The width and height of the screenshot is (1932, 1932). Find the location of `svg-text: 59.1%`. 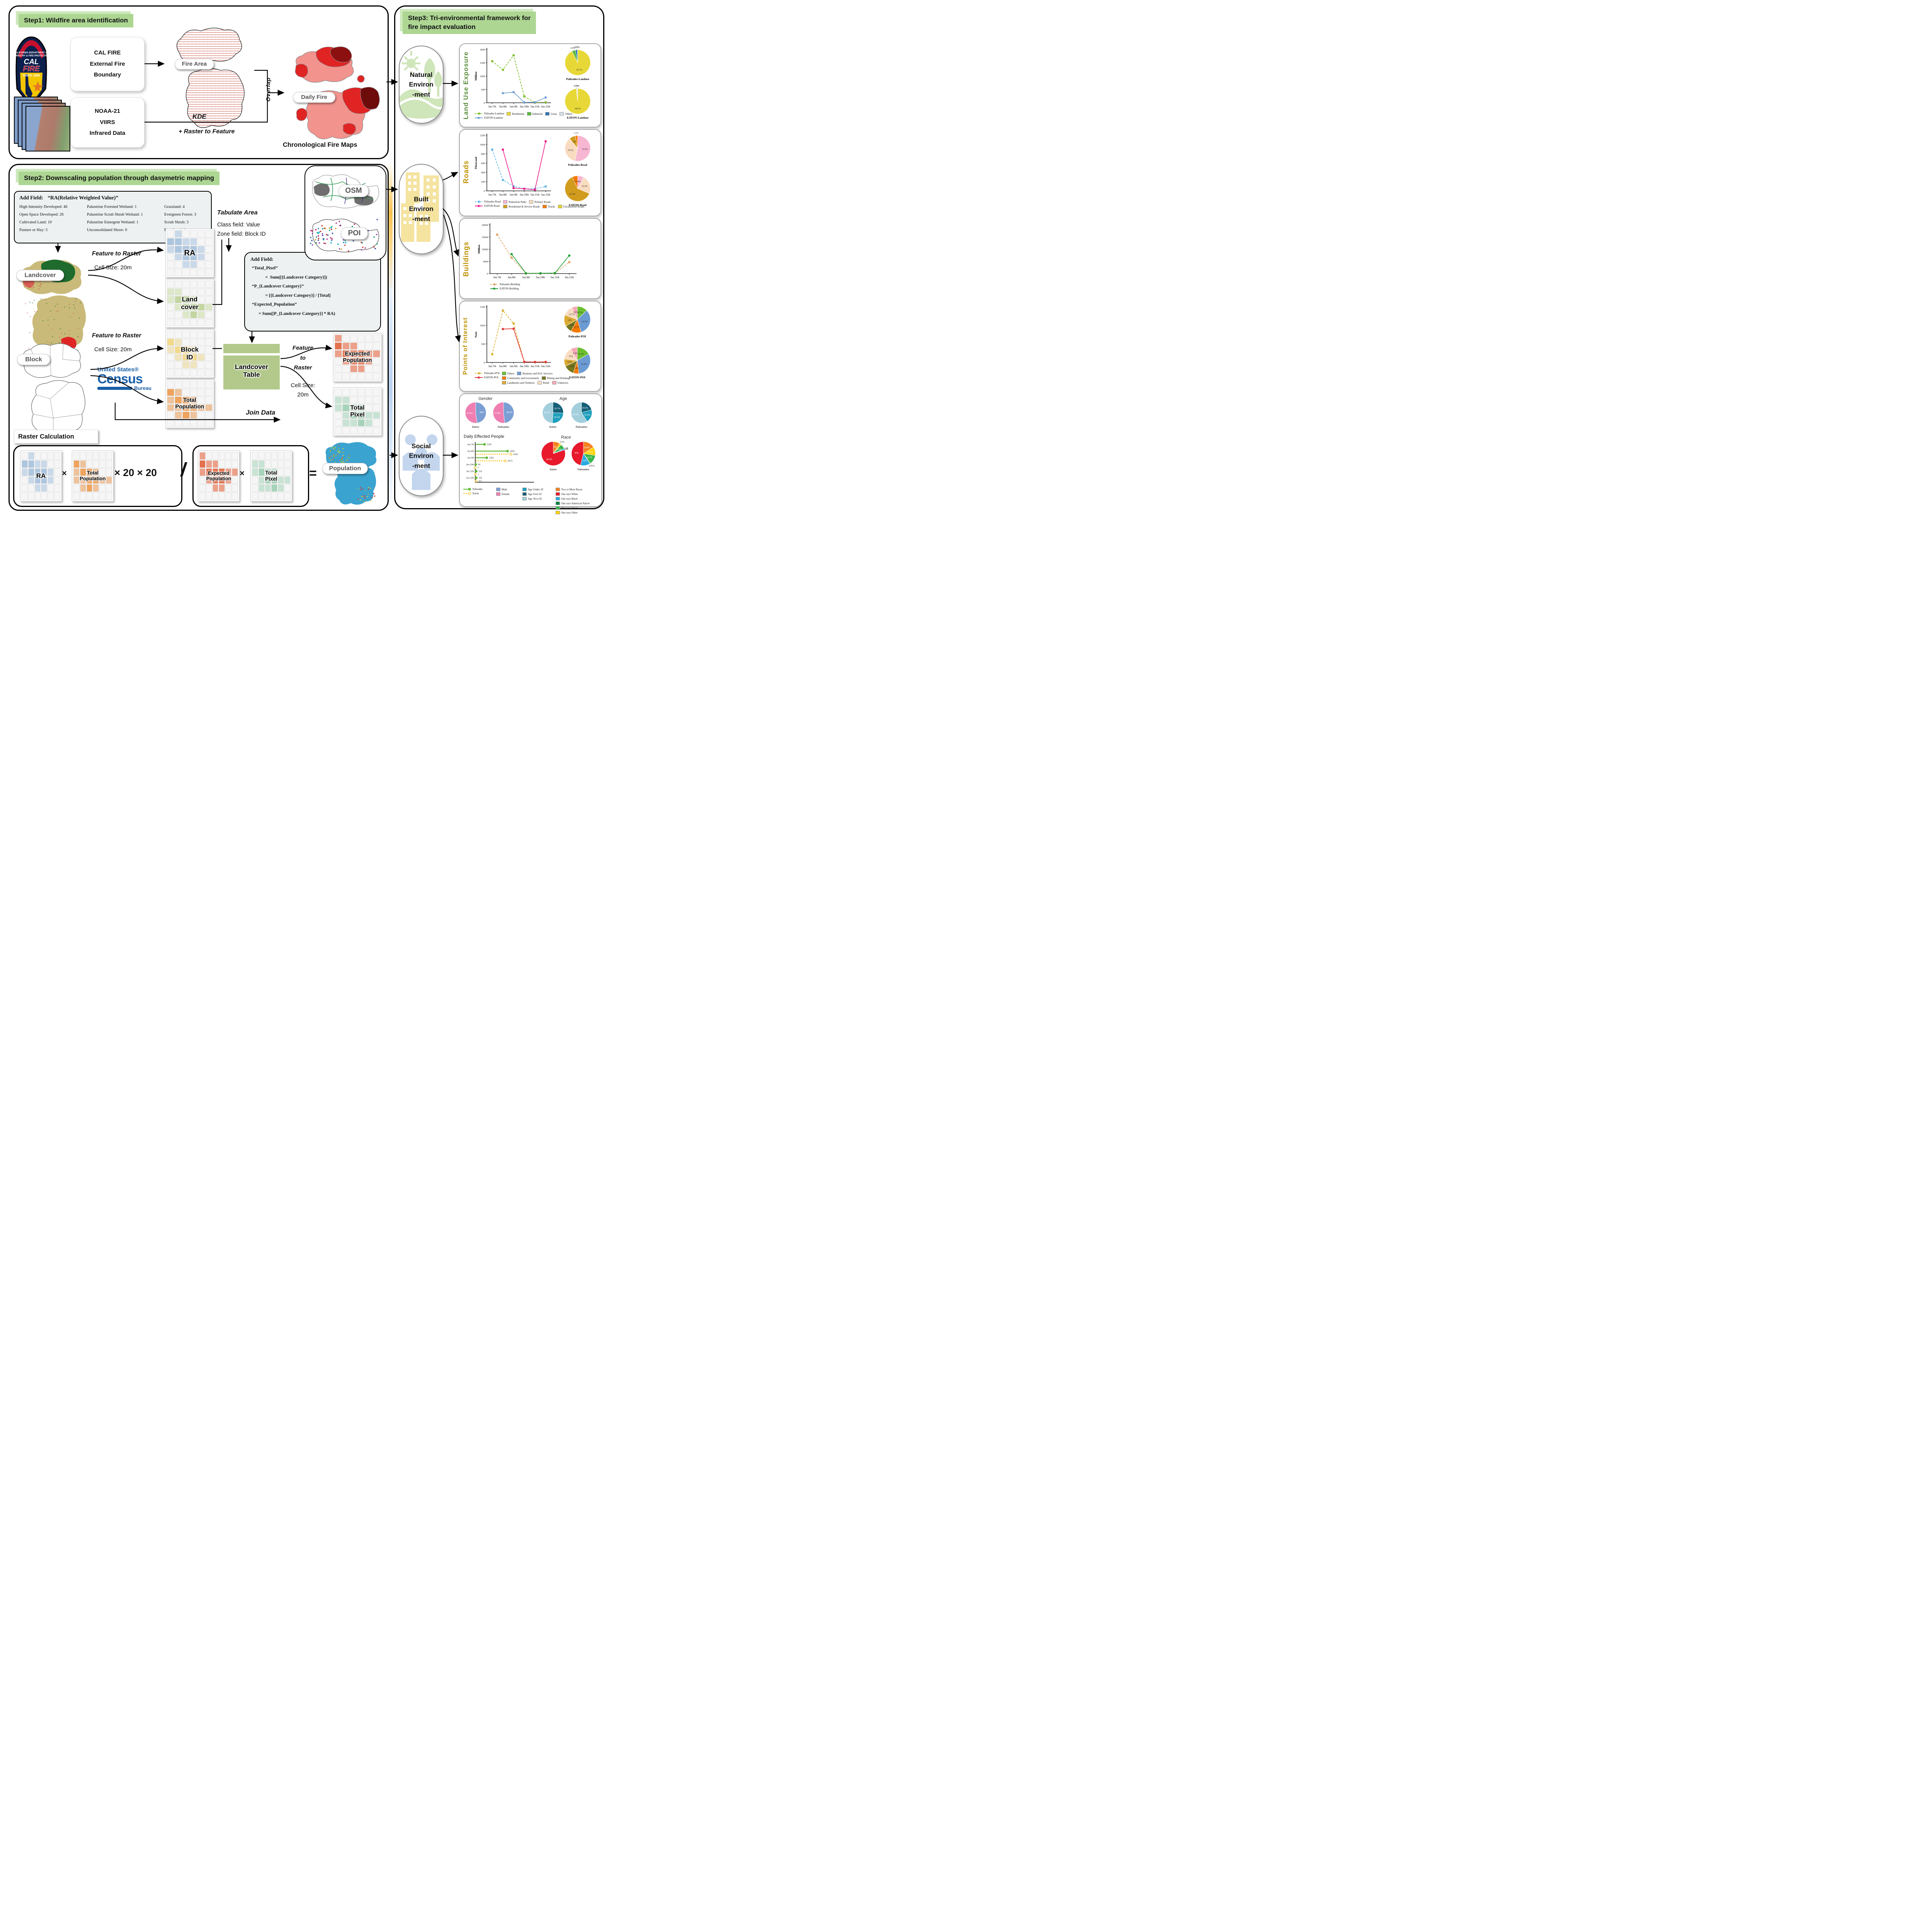

svg-text: 59.1% is located at coordinates (576, 414).